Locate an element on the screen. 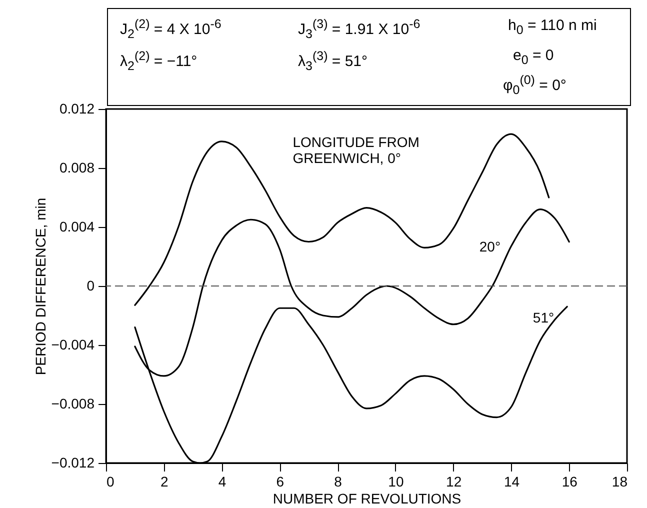 This screenshot has height=508, width=647. y-tick-label: 0.012 is located at coordinates (77, 108).